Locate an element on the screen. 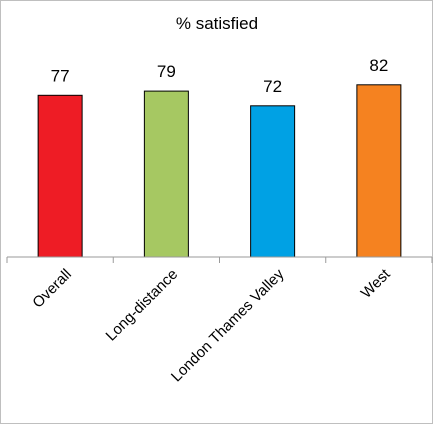  bar-west is located at coordinates (379, 171).